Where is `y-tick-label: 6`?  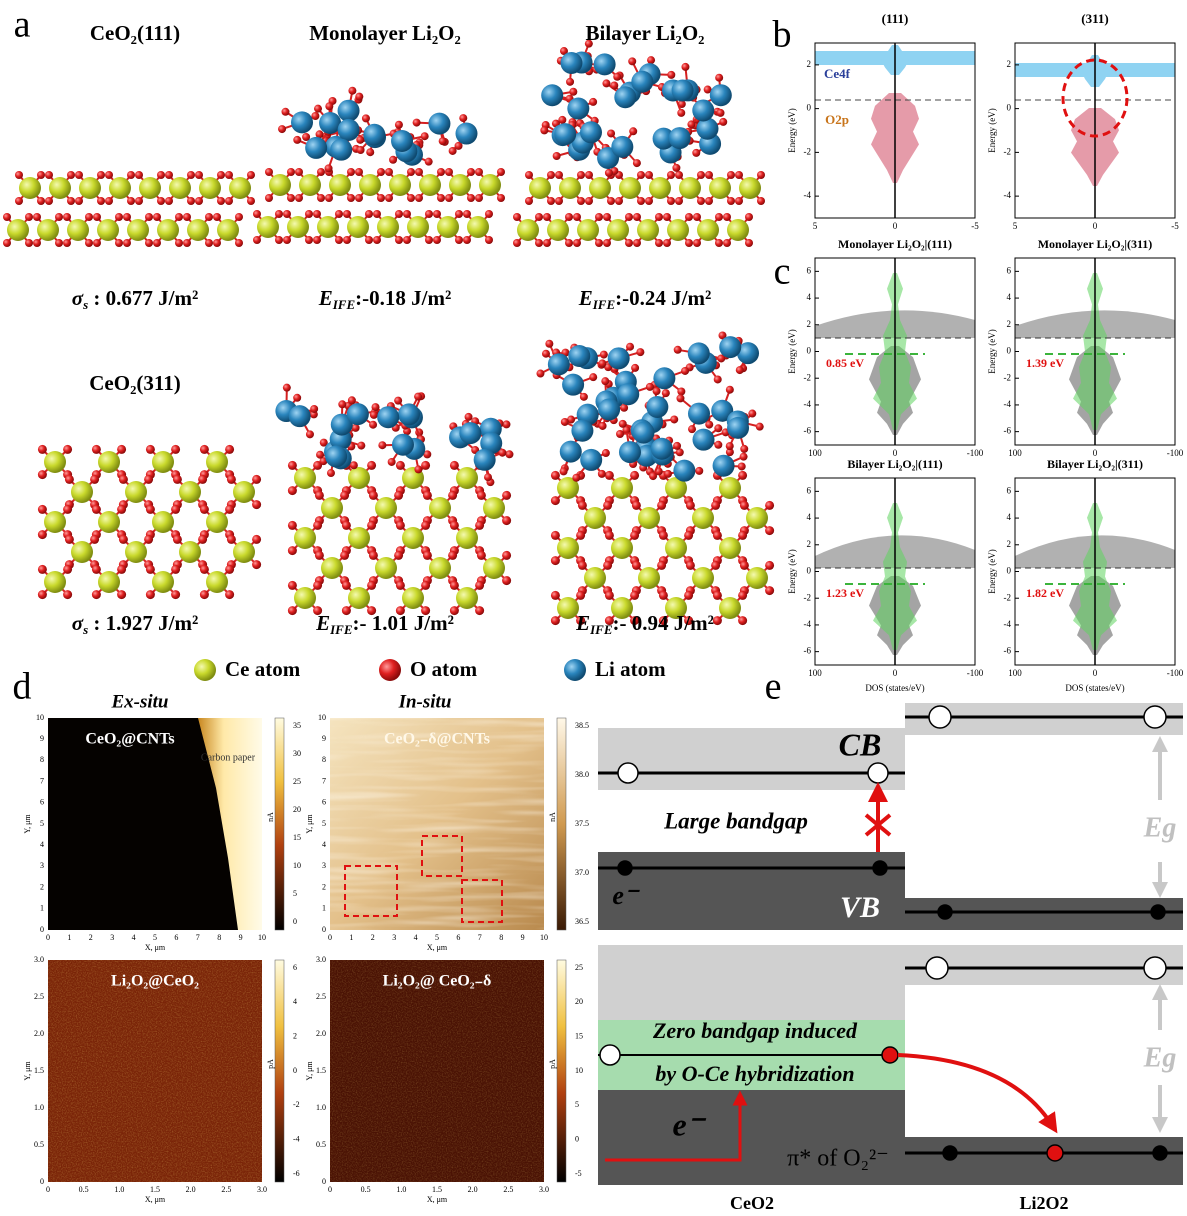 y-tick-label: 6 is located at coordinates (324, 802).